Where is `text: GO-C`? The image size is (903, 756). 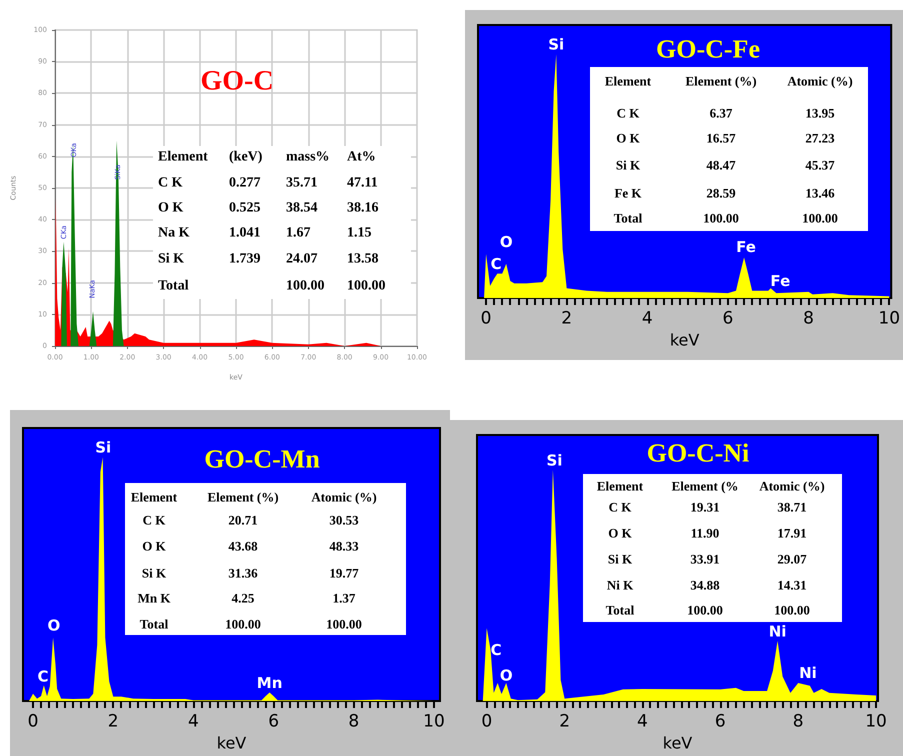 text: GO-C is located at coordinates (237, 81).